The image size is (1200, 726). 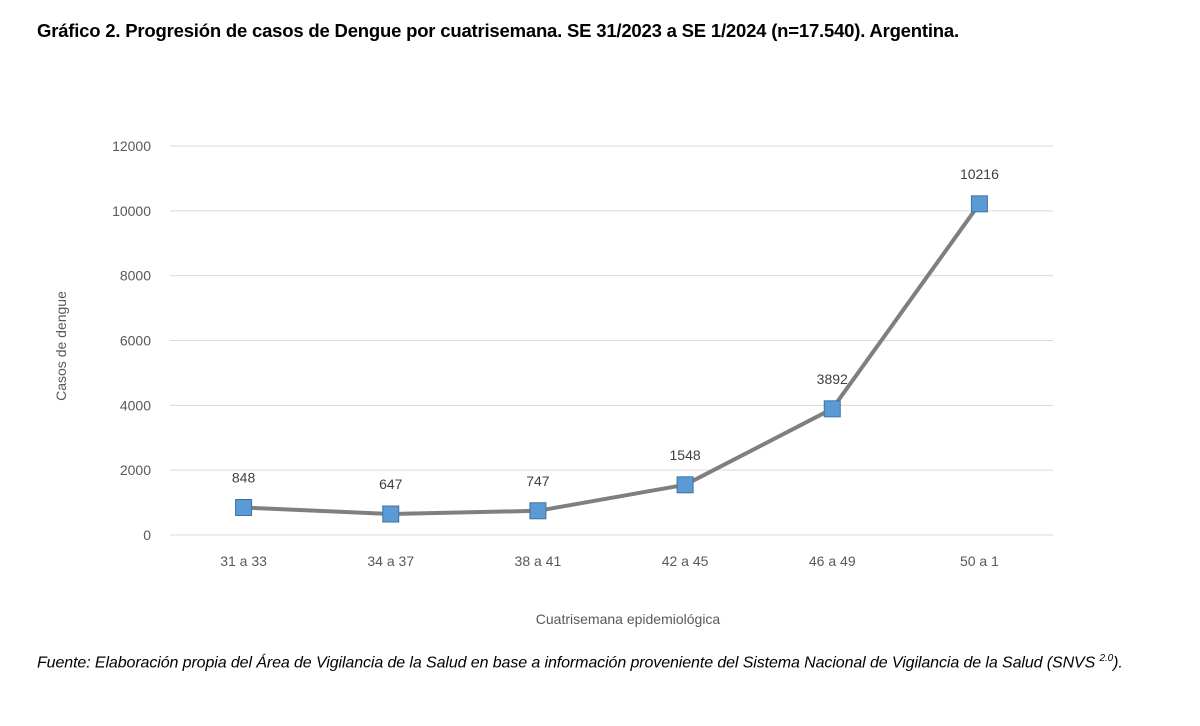 I want to click on x-tick-label: 31 a 33, so click(x=243, y=561).